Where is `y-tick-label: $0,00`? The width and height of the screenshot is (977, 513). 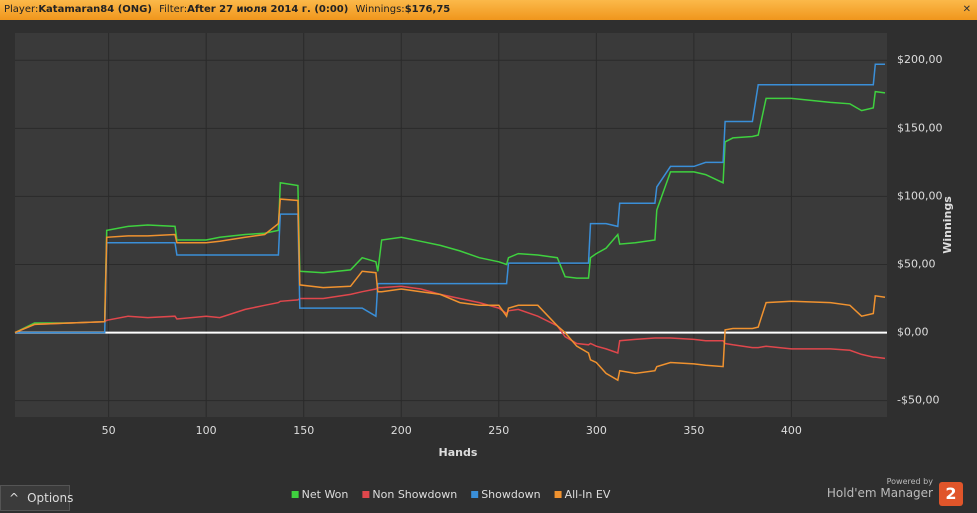
y-tick-label: $0,00 is located at coordinates (913, 332).